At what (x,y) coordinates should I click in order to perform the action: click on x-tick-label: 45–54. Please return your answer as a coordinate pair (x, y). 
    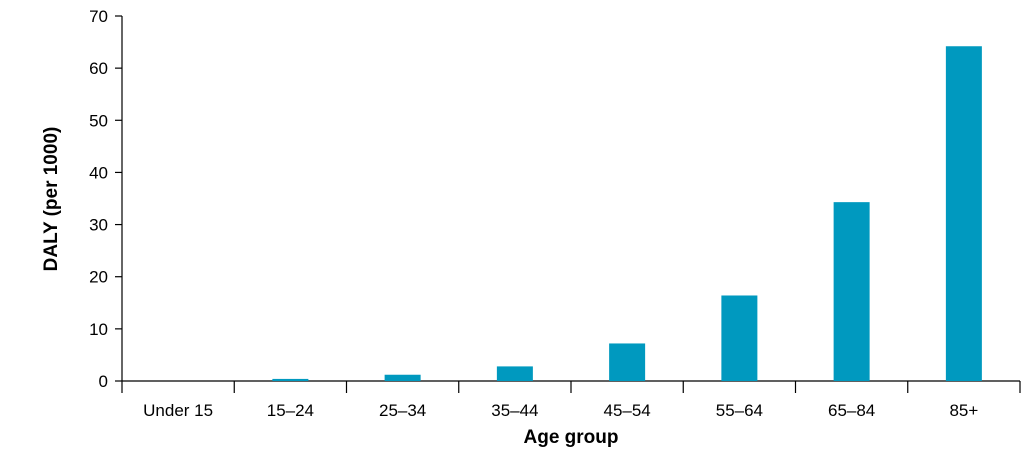
    Looking at the image, I should click on (626, 410).